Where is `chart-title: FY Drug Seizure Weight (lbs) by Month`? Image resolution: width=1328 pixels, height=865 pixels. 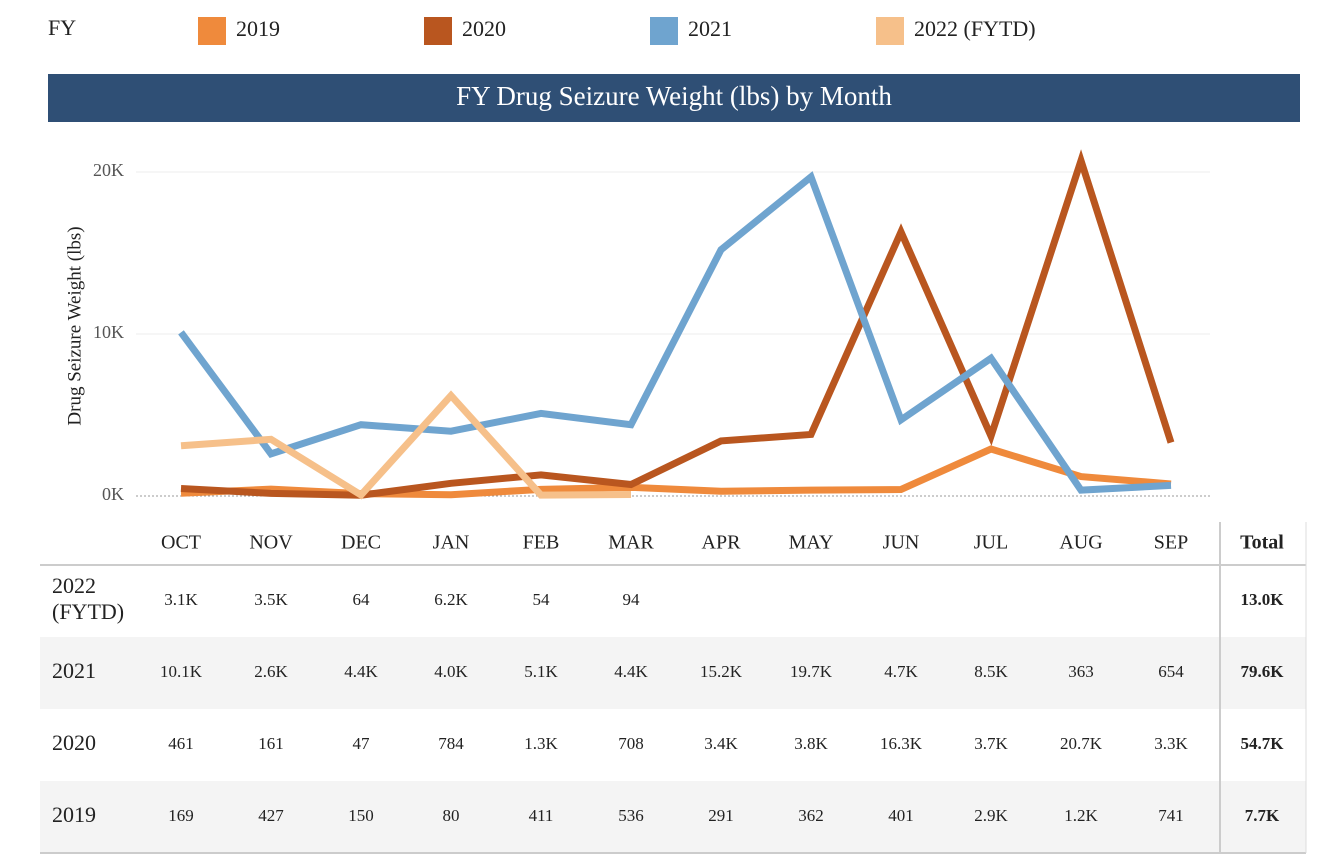
chart-title: FY Drug Seizure Weight (lbs) by Month is located at coordinates (674, 96).